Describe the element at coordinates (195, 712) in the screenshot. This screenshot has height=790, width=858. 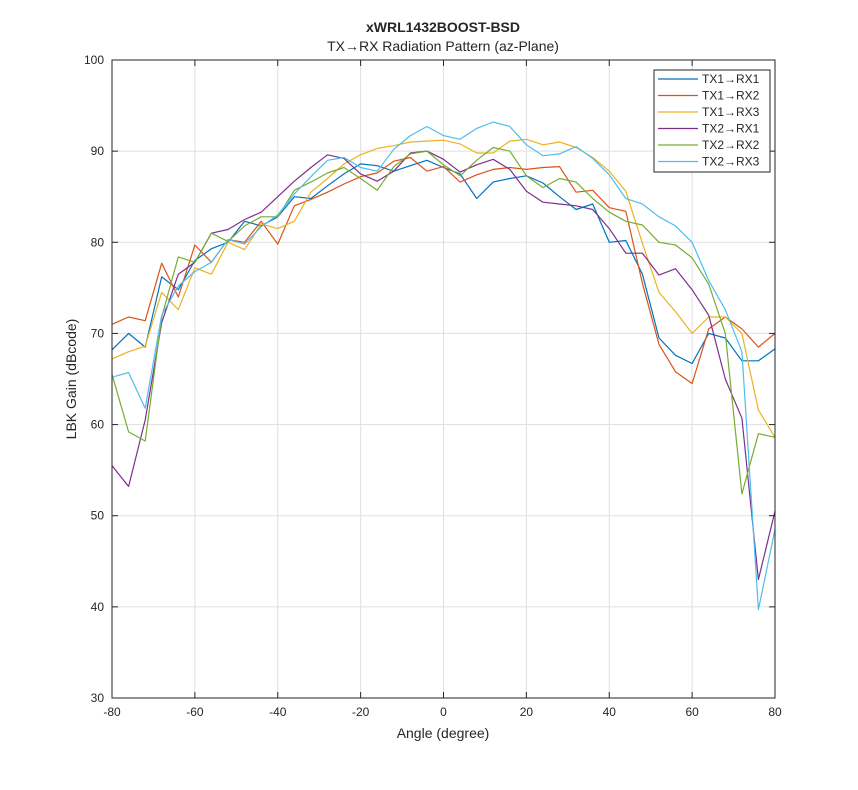
I see `x-tick-label: -60` at that location.